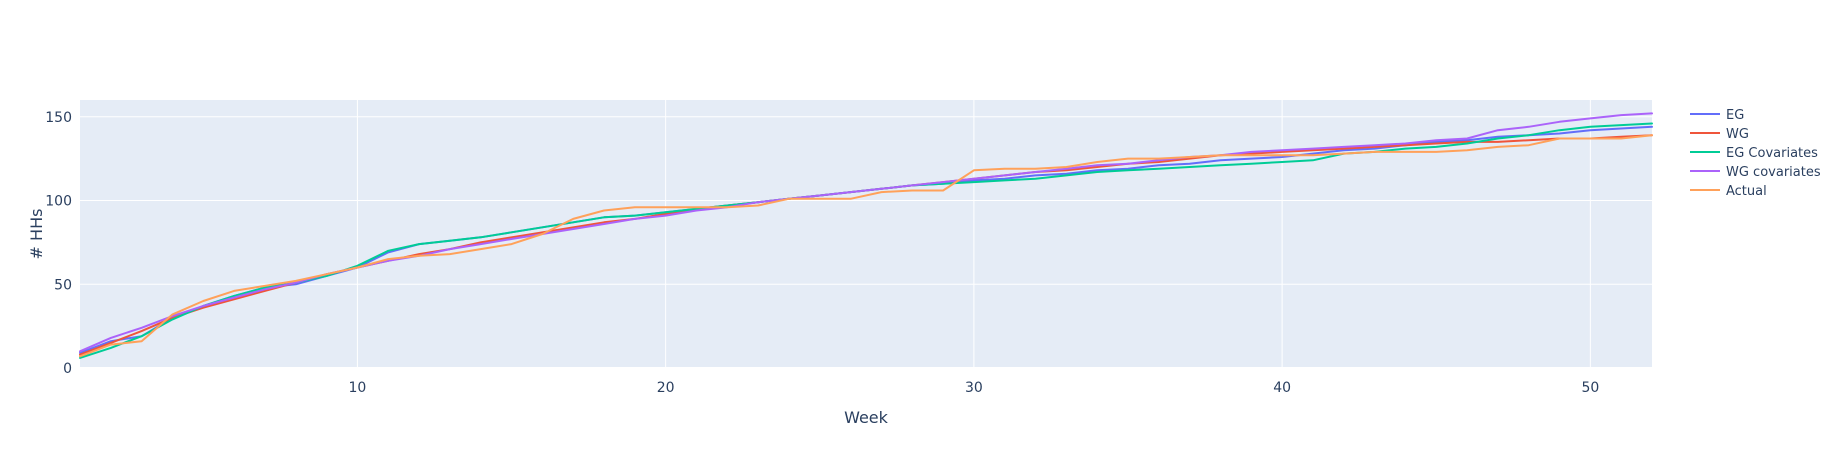  Describe the element at coordinates (1282, 388) in the screenshot. I see `x-tick-label: 40` at that location.